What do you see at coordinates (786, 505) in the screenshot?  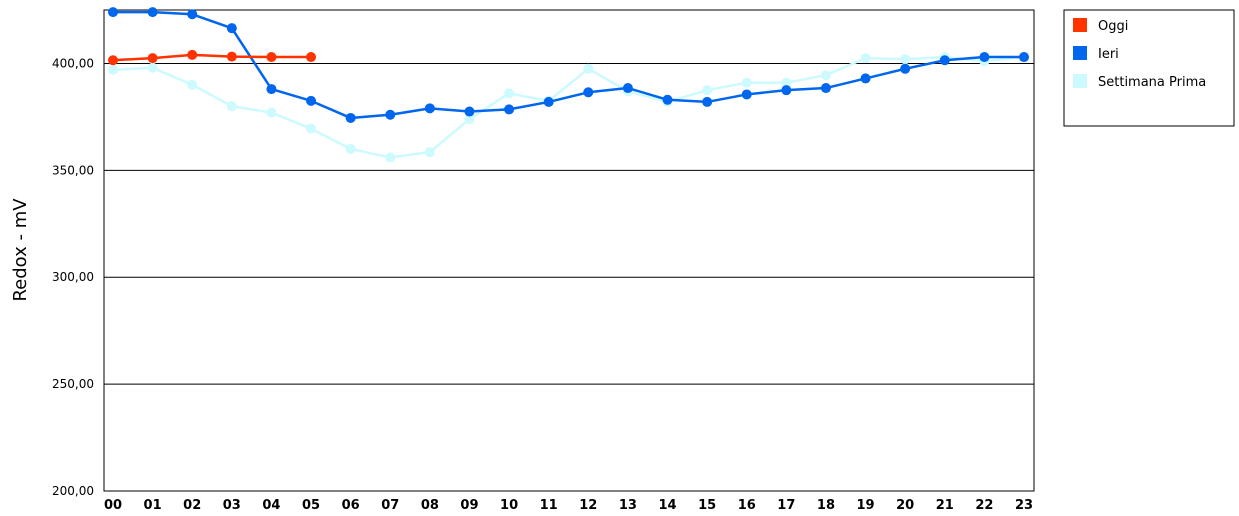 I see `x-tick-label: 17` at bounding box center [786, 505].